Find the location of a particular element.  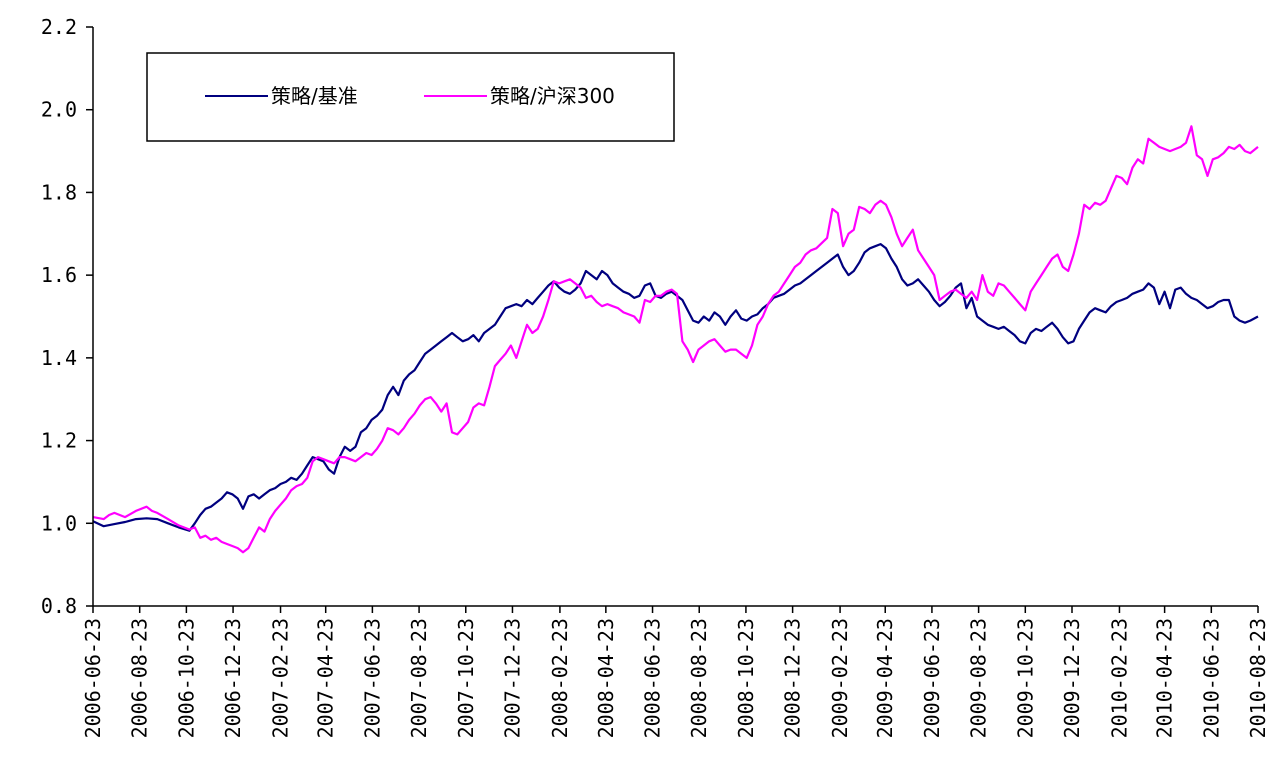

x-tick-label: 2007-10-23 is located at coordinates (466, 678).